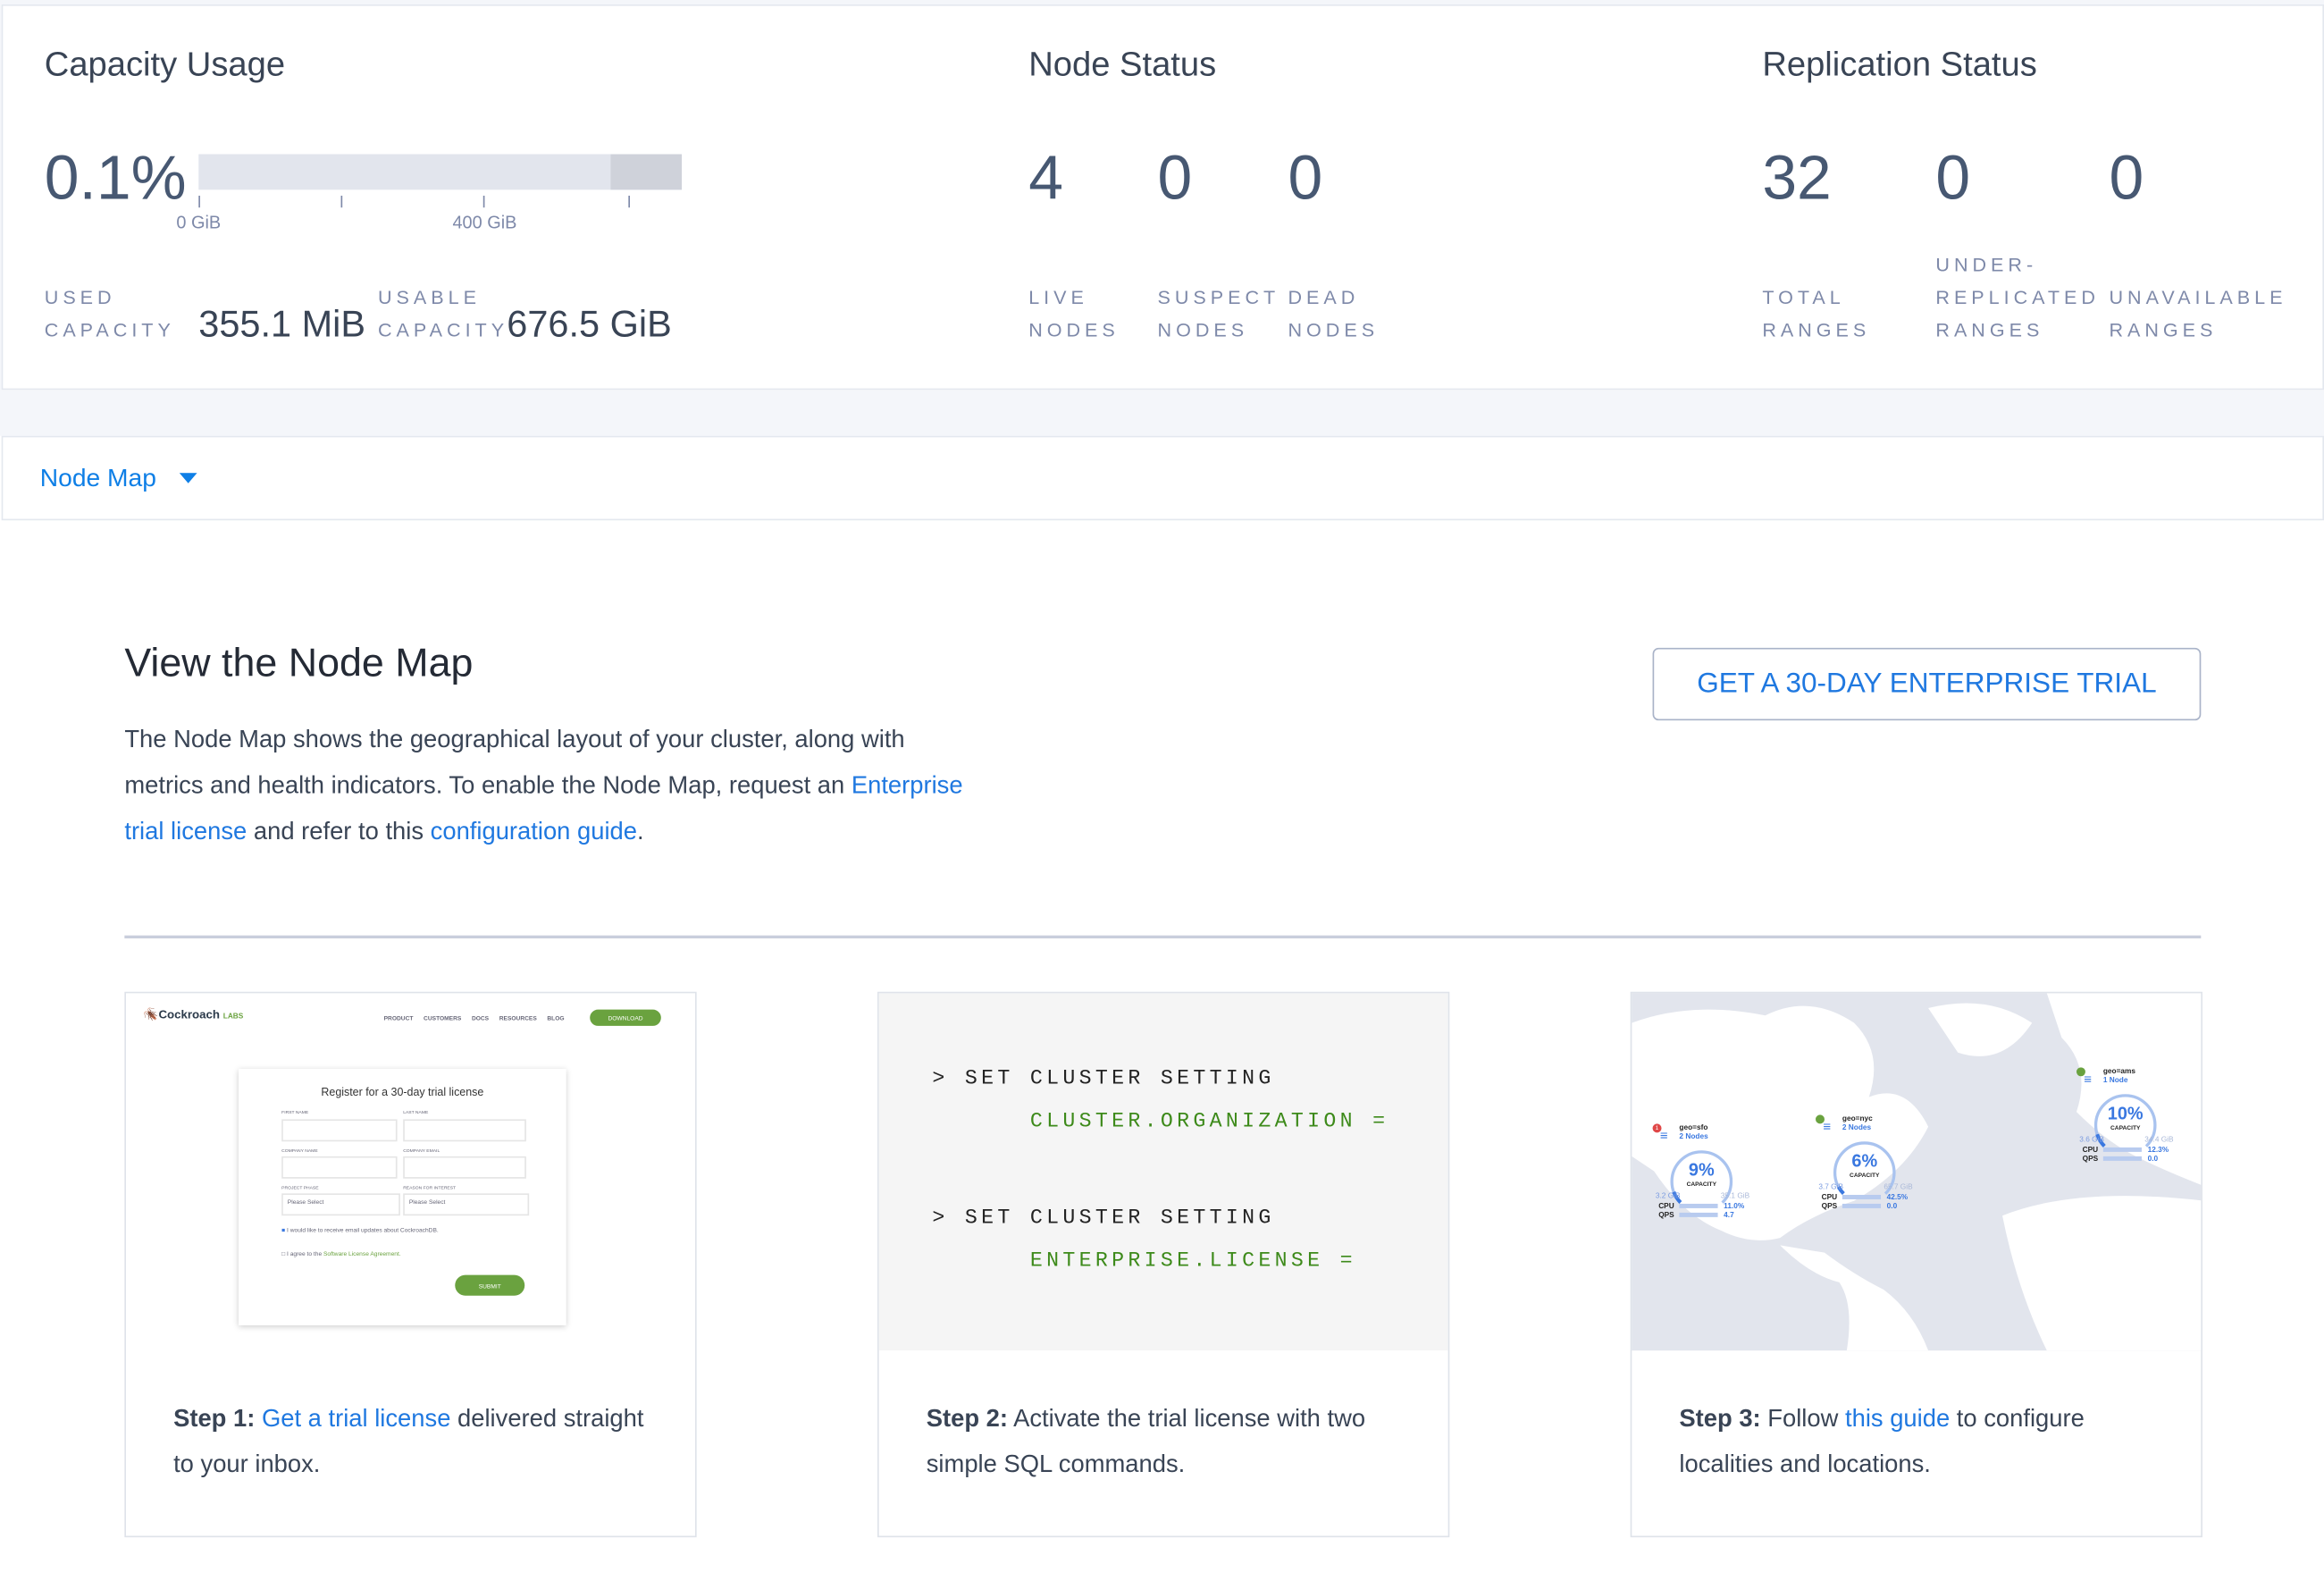  I want to click on view-selector-bar, so click(1162, 478).